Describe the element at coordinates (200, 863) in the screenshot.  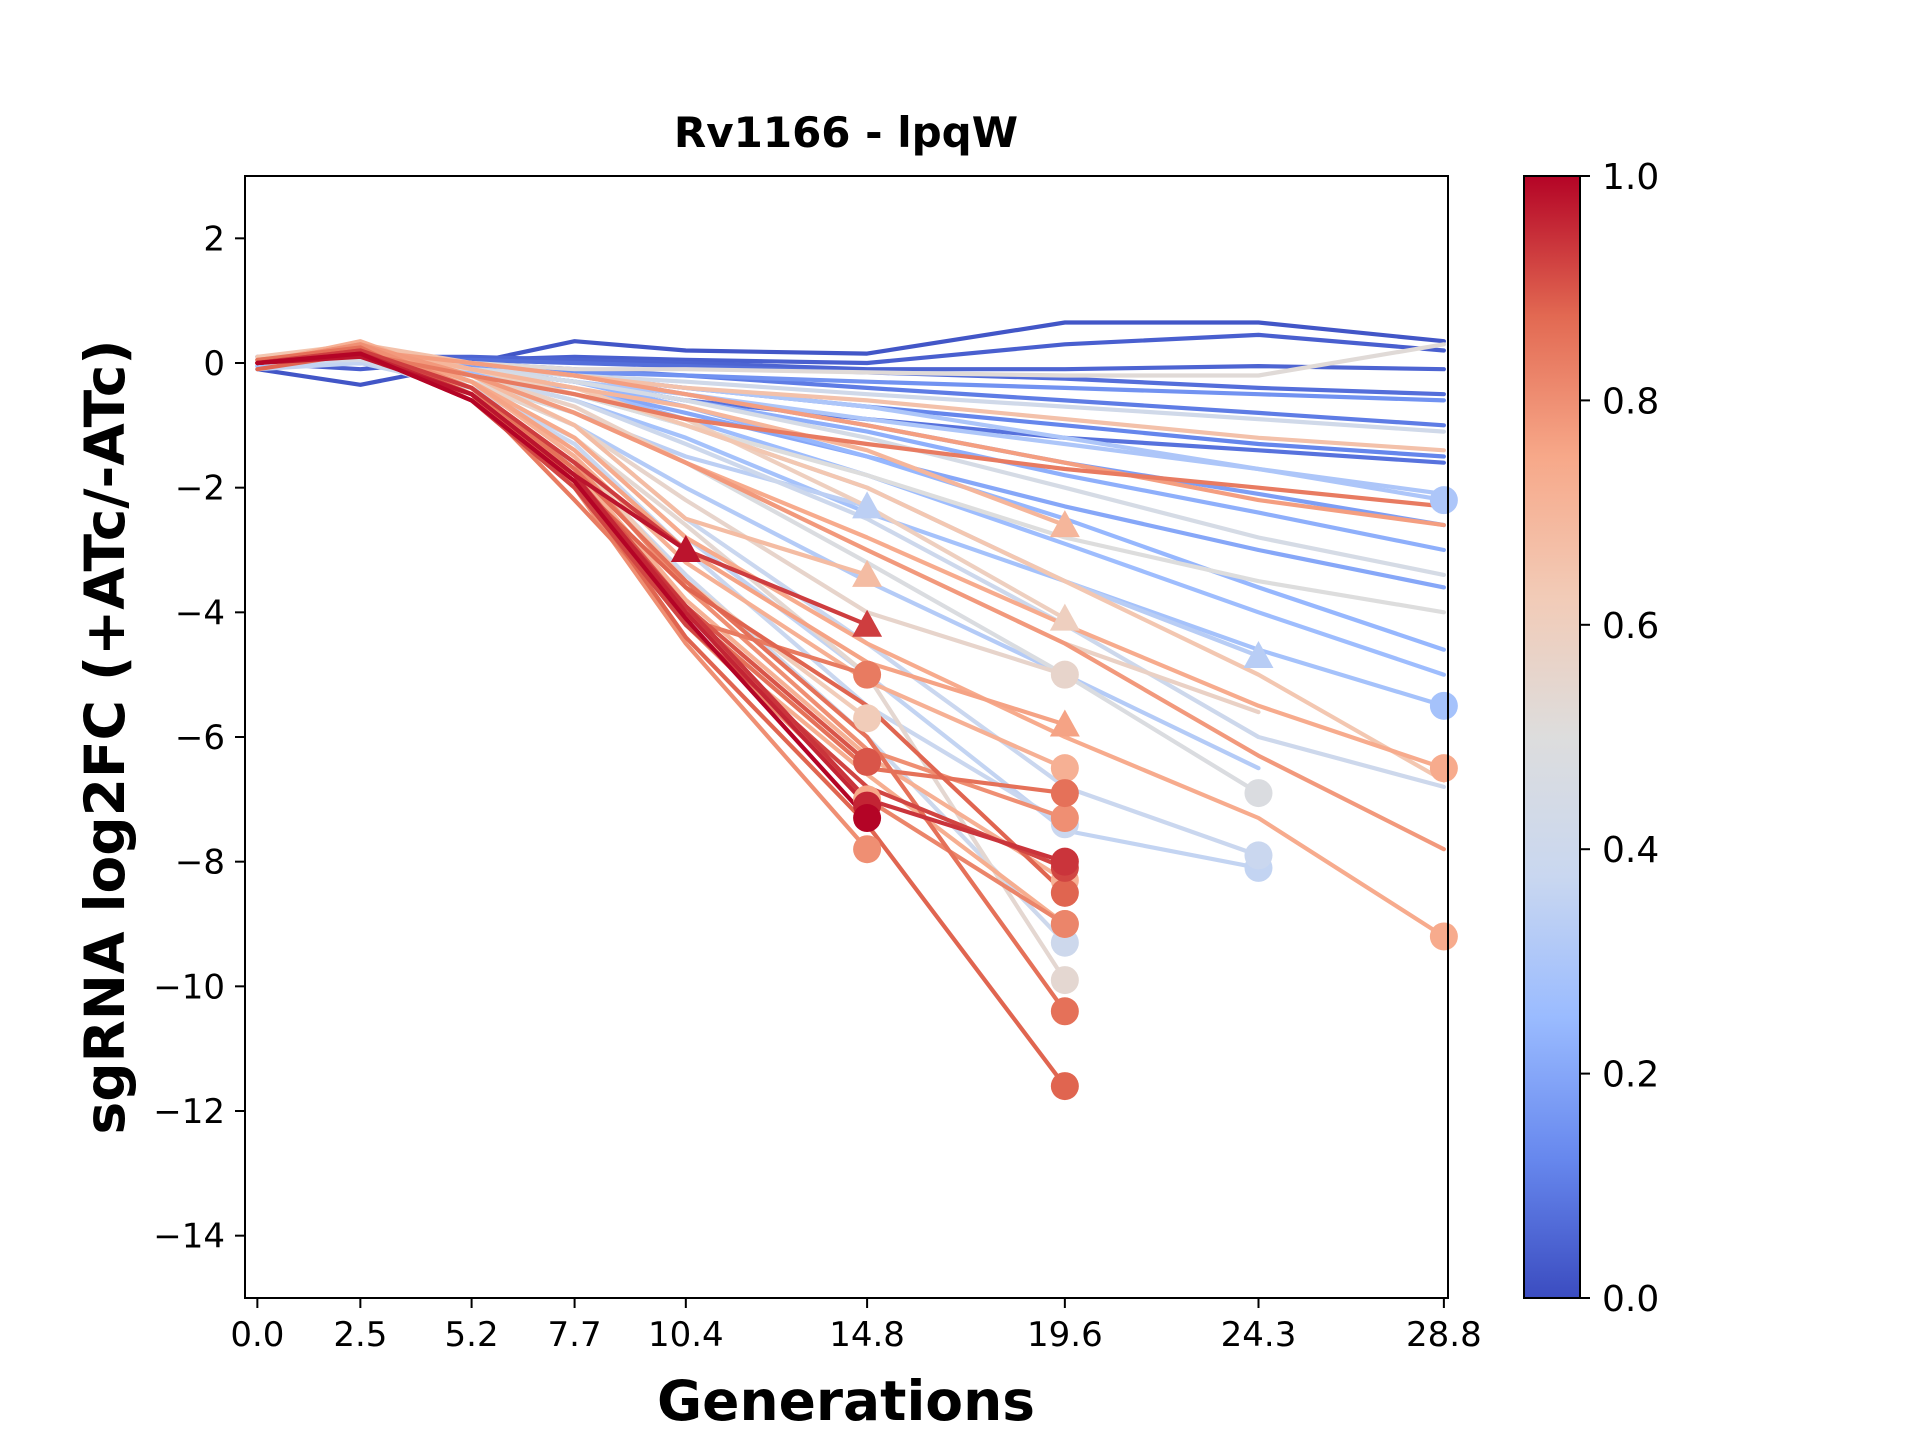
I see `y-tick-label-5: −8` at that location.